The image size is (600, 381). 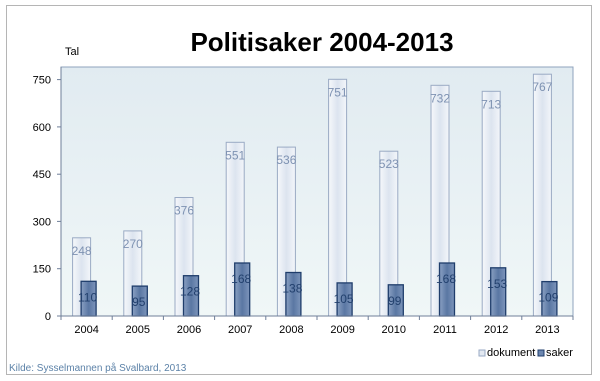 What do you see at coordinates (133, 244) in the screenshot?
I see `data-label-dokument-2005: 270` at bounding box center [133, 244].